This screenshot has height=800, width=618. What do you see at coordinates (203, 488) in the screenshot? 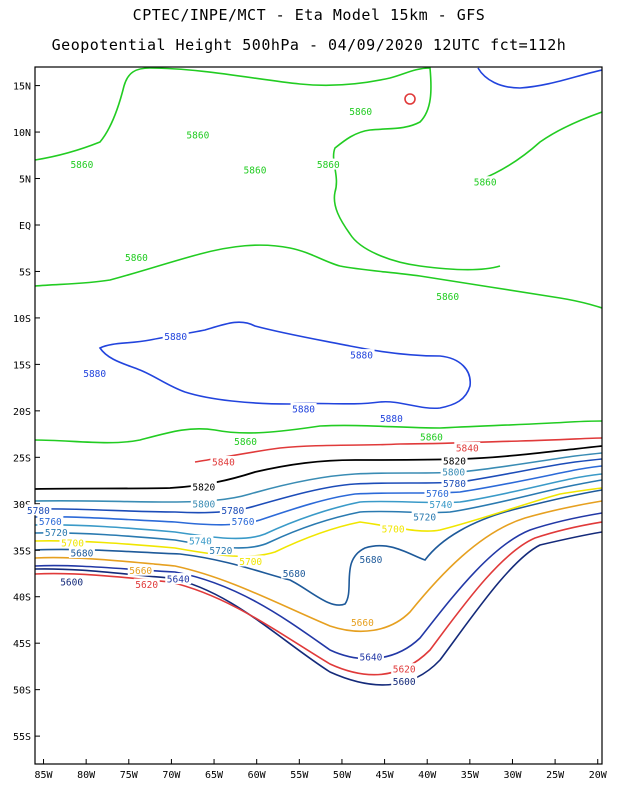
I see `contour-label: 5820` at bounding box center [203, 488].